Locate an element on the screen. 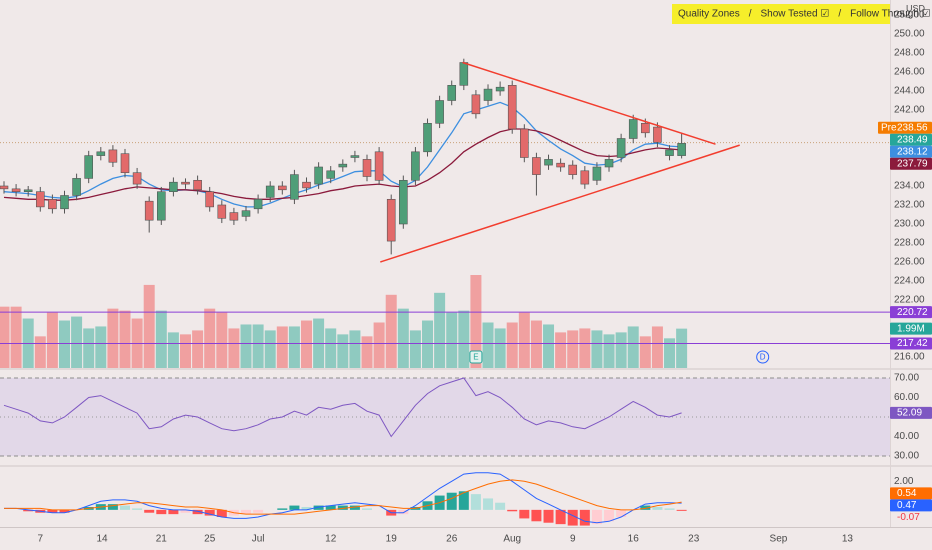 This screenshot has height=550, width=932. trendline is located at coordinates (560, 203).